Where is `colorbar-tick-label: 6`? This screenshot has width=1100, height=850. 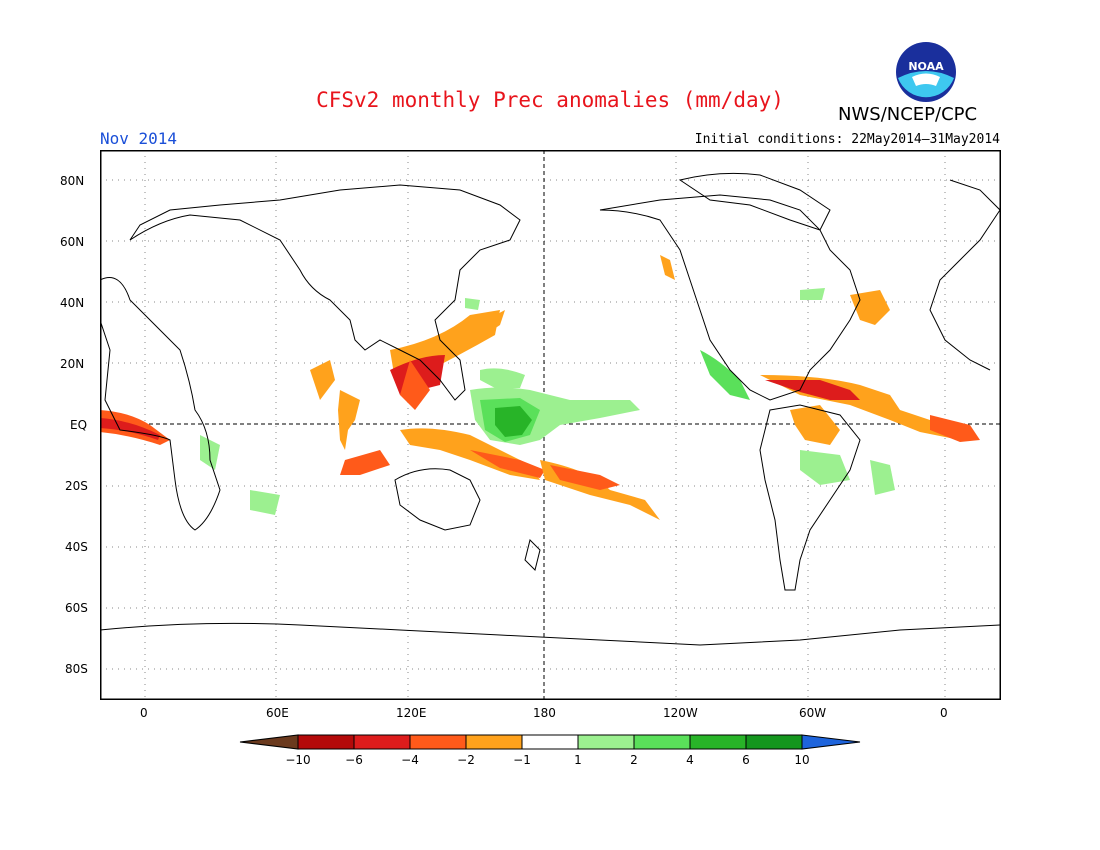 colorbar-tick-label: 6 is located at coordinates (746, 760).